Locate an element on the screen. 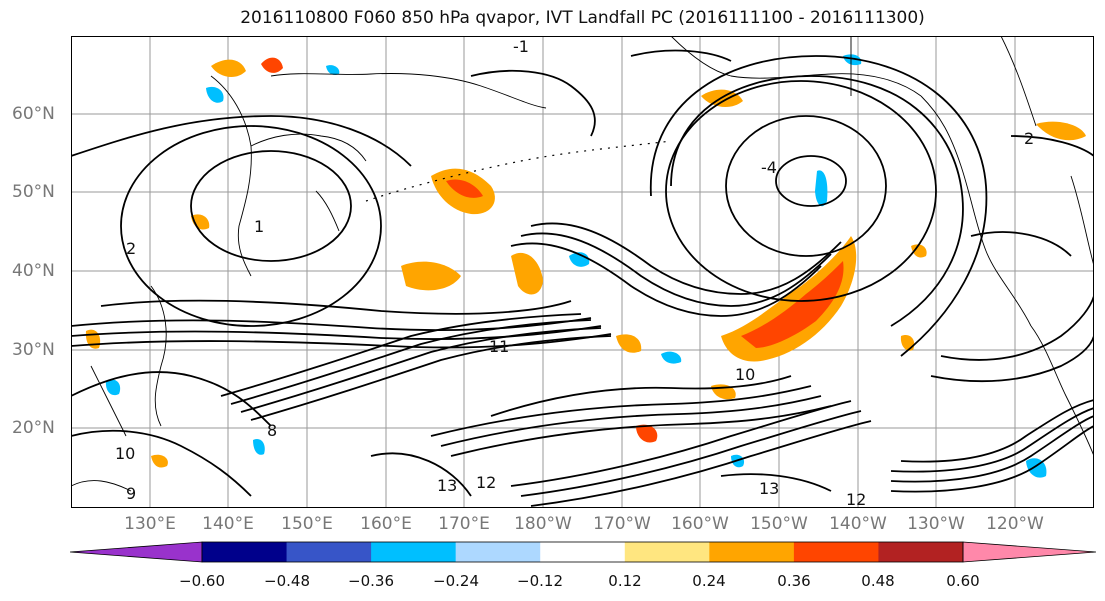 This screenshot has width=1105, height=601. aleutian-chain is located at coordinates (518, 171).